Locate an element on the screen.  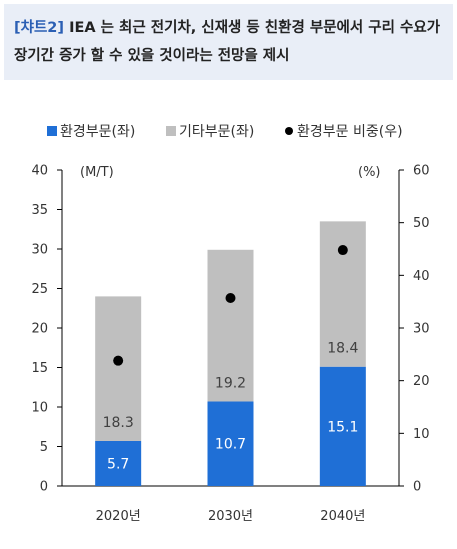
bar-env-value: 5.7 is located at coordinates (118, 464).